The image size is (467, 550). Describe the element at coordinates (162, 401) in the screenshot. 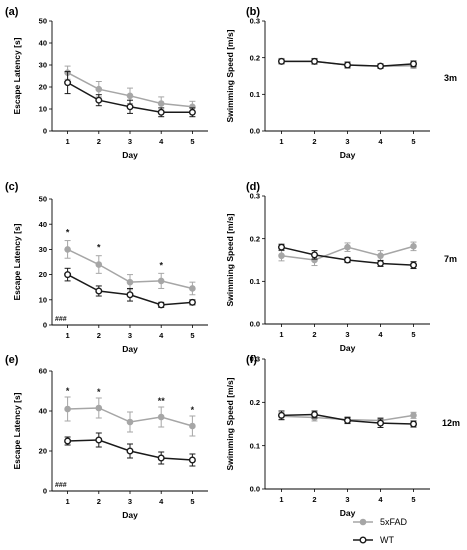

I see `significance-star: **` at that location.